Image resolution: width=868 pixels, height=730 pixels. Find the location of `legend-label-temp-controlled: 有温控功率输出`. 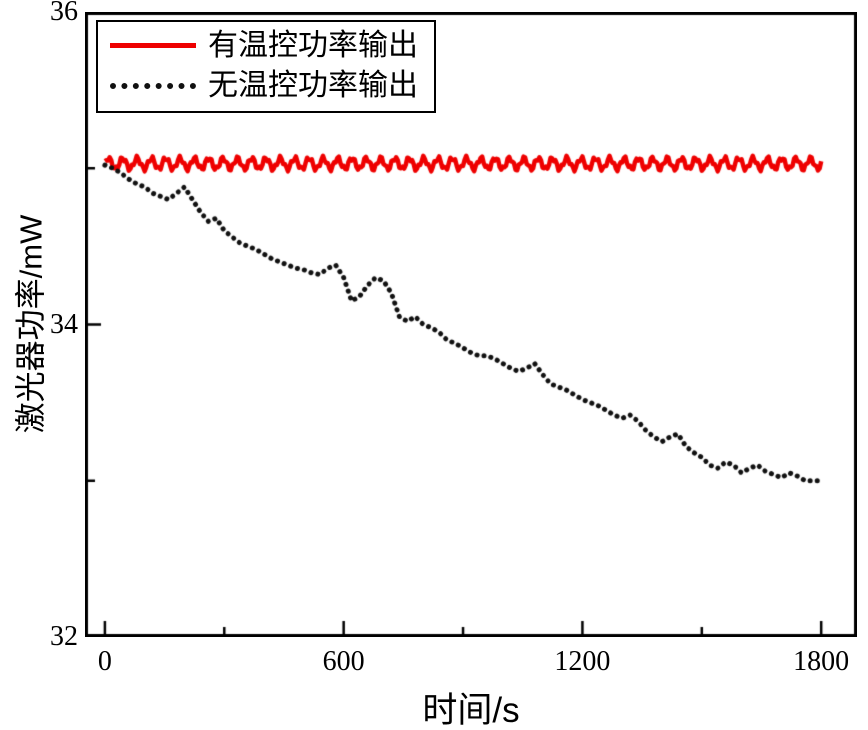

legend-label-temp-controlled: 有温控功率输出 is located at coordinates (313, 45).